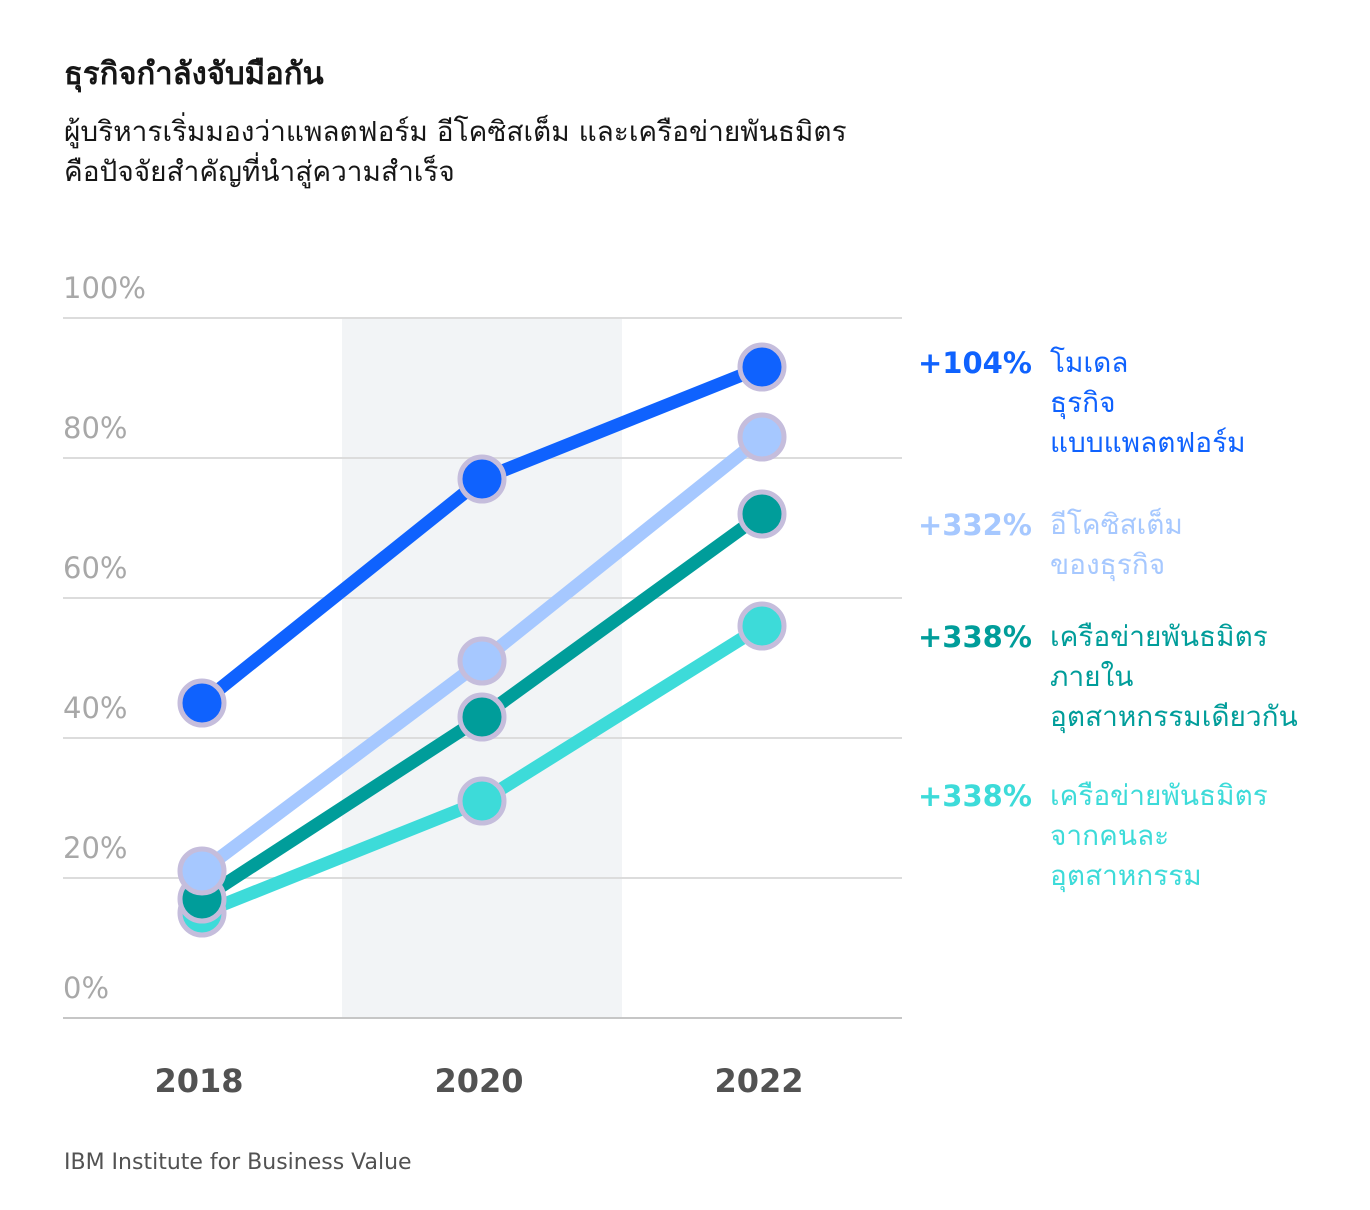 The height and width of the screenshot is (1210, 1370). What do you see at coordinates (1148, 442) in the screenshot?
I see `legend-label-line: แบบแพลตฟอร์ม` at bounding box center [1148, 442].